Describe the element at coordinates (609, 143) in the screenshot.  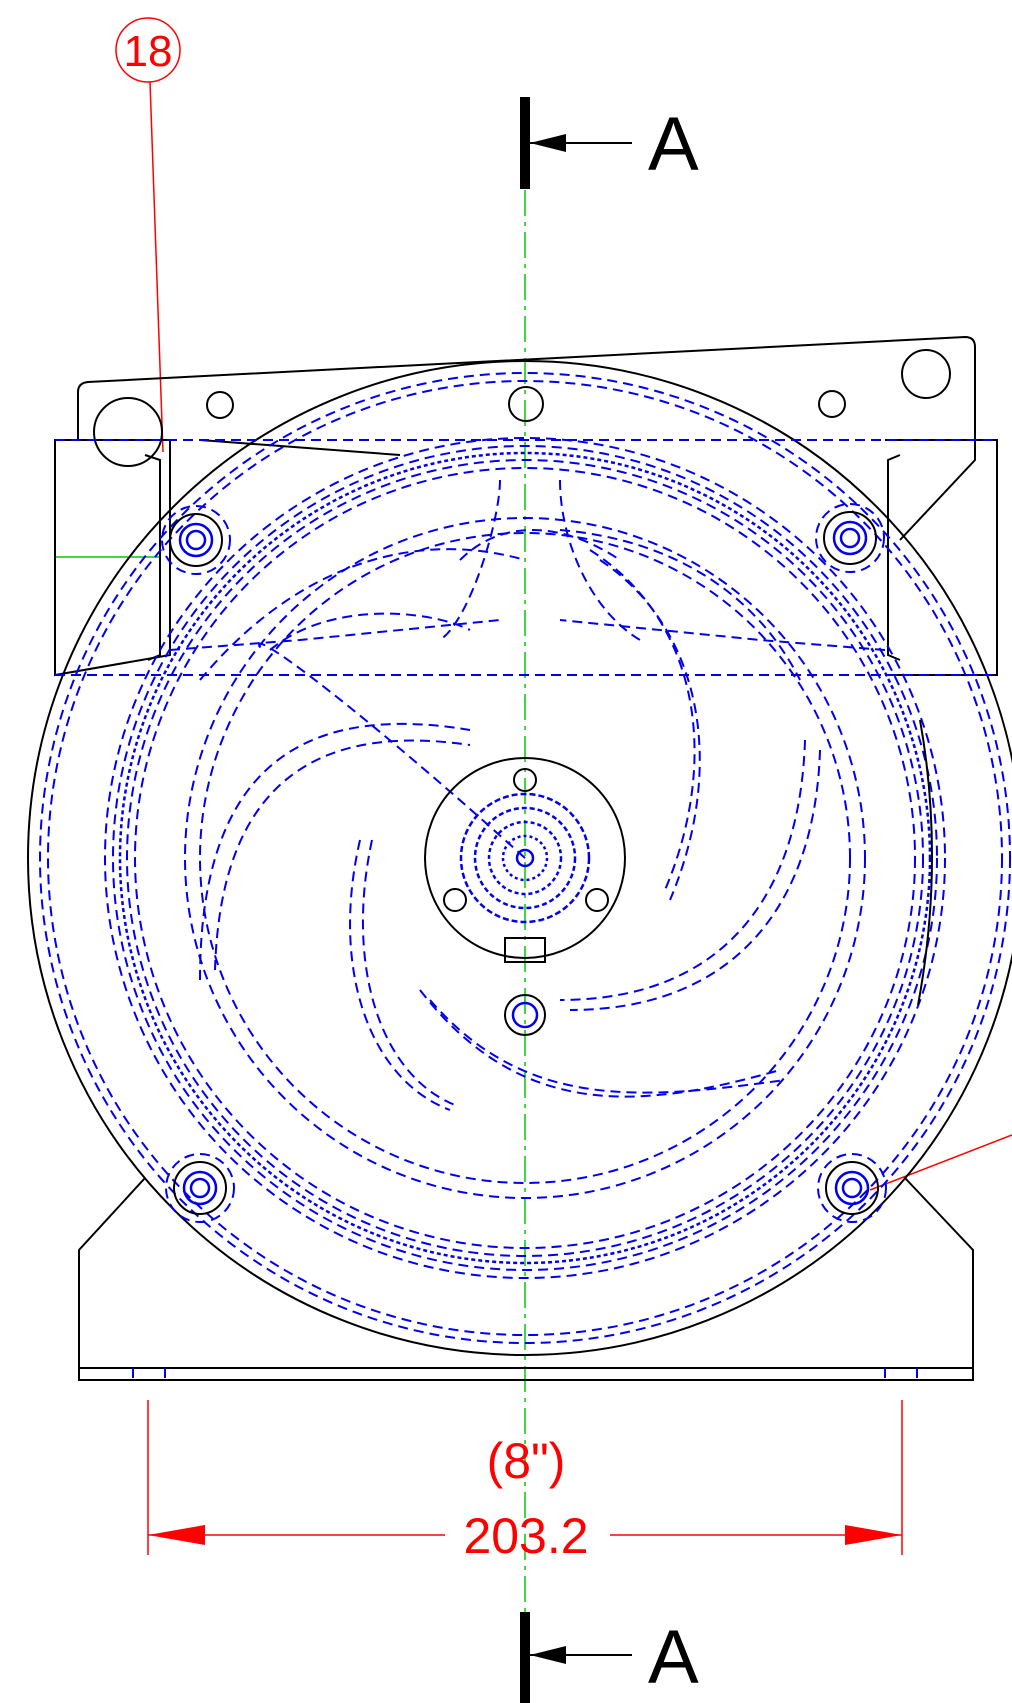
I see `section-marker-top: A` at that location.